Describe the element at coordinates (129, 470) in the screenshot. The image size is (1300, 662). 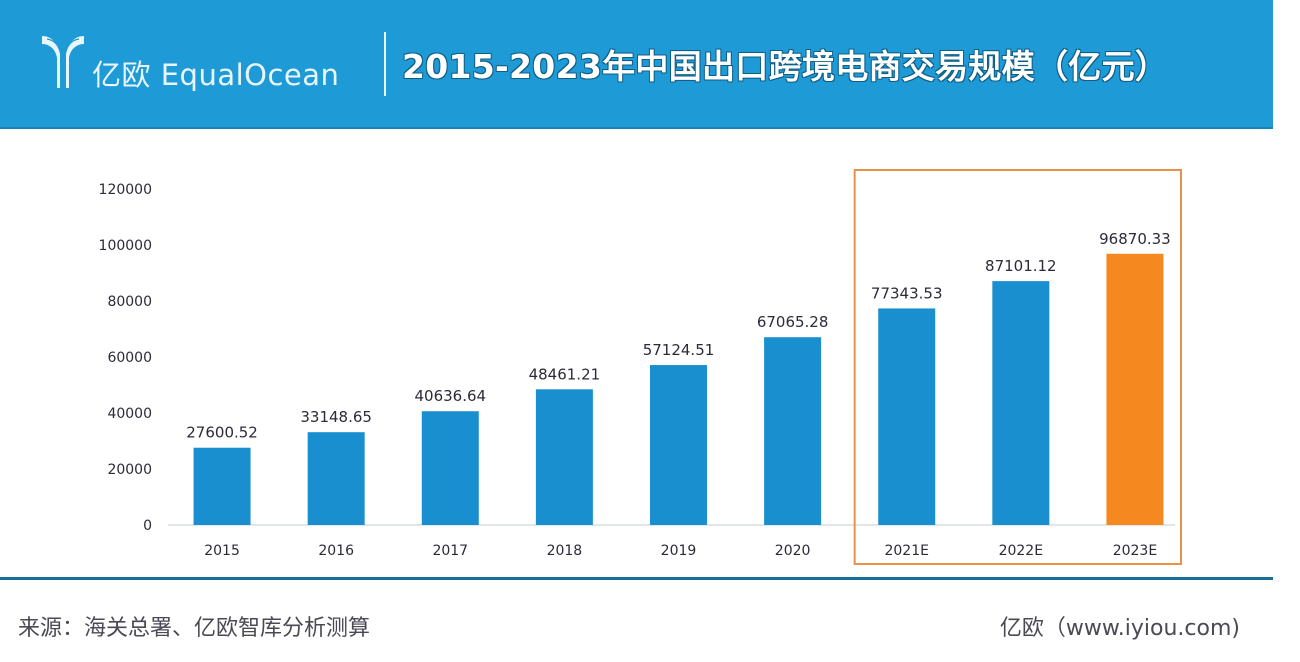
I see `y-tick-label: 20000` at that location.